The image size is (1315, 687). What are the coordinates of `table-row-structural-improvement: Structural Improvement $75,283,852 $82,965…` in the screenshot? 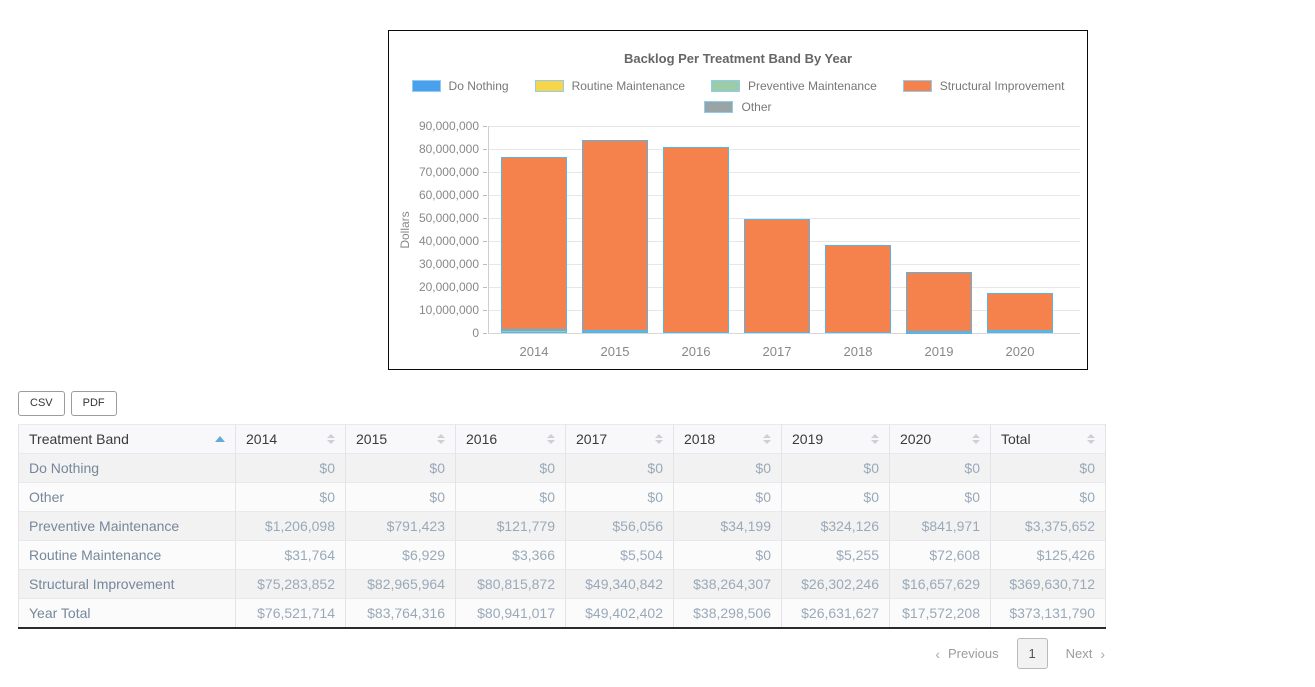 It's located at (562, 584).